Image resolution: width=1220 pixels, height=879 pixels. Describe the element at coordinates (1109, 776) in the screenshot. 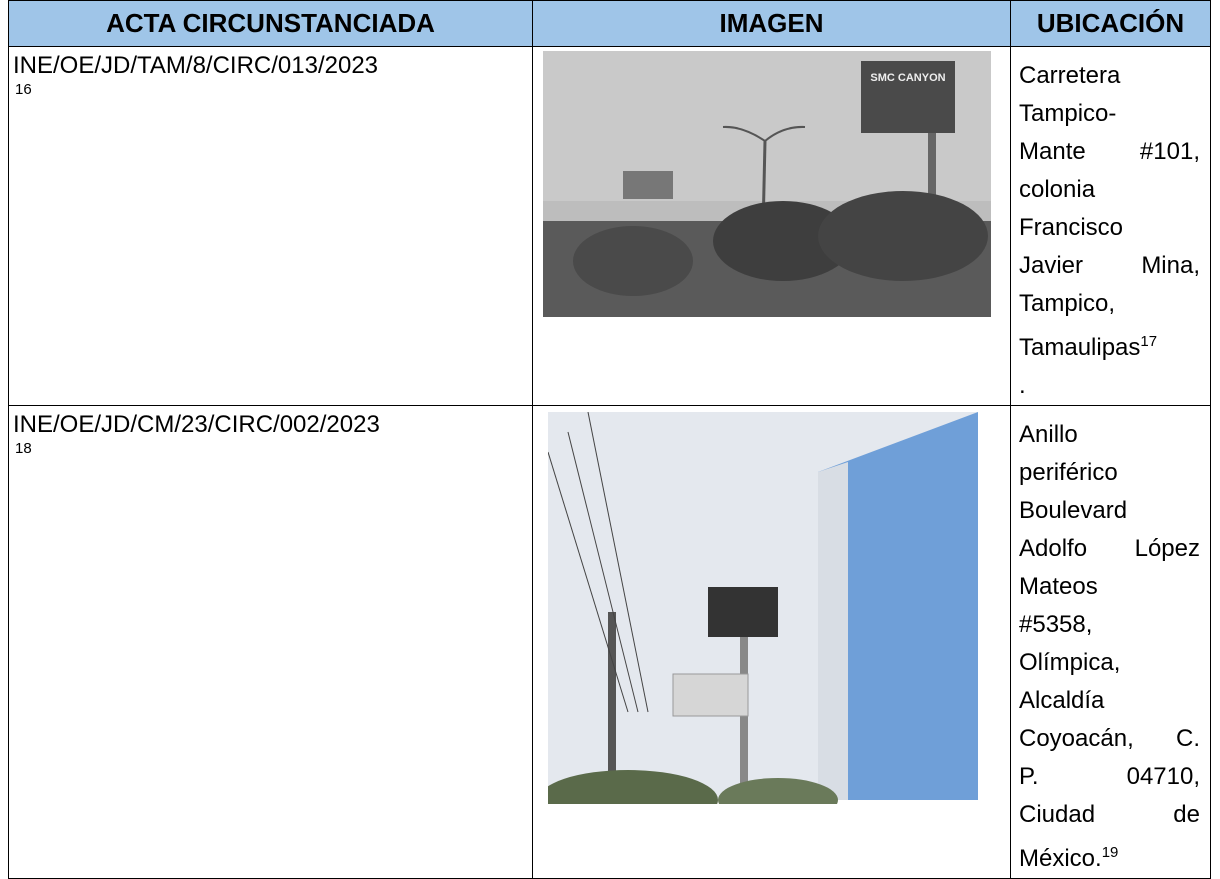

I see `location-line: P. 04710,` at that location.